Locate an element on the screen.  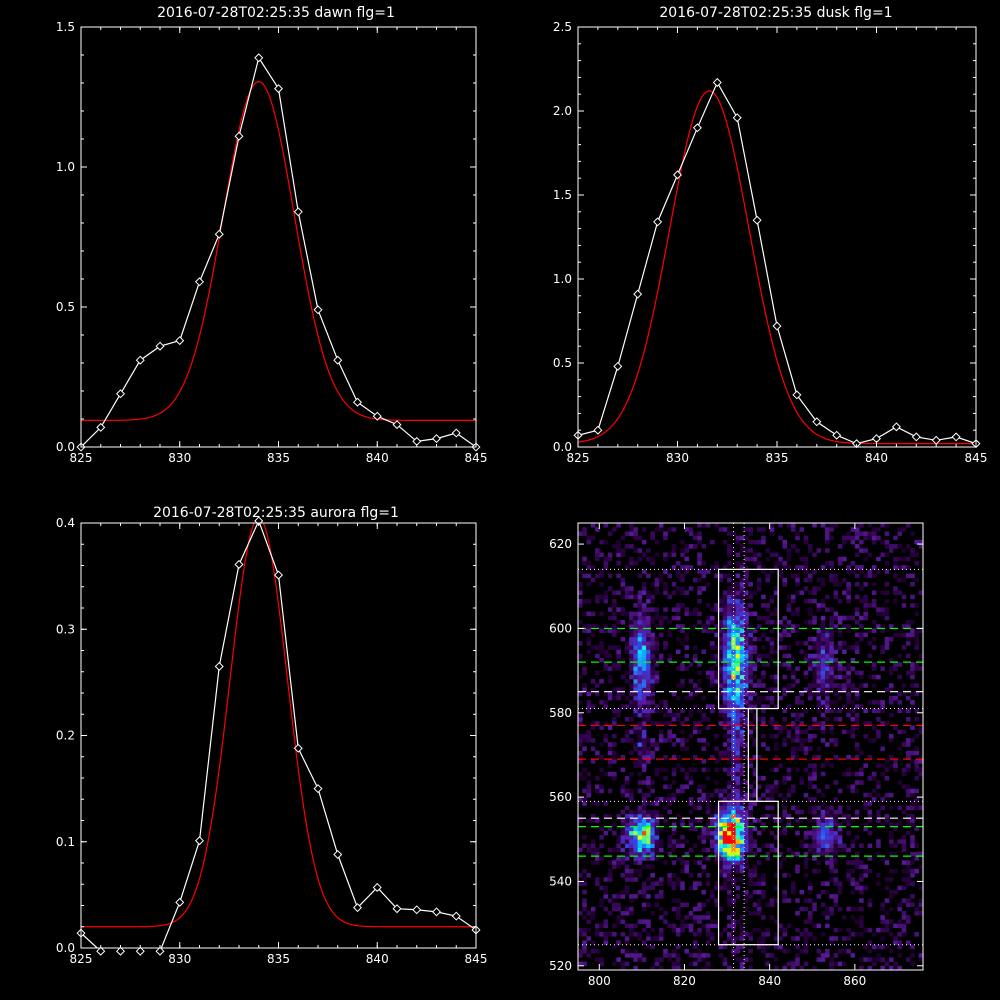
aurora-data-point is located at coordinates (377, 887).